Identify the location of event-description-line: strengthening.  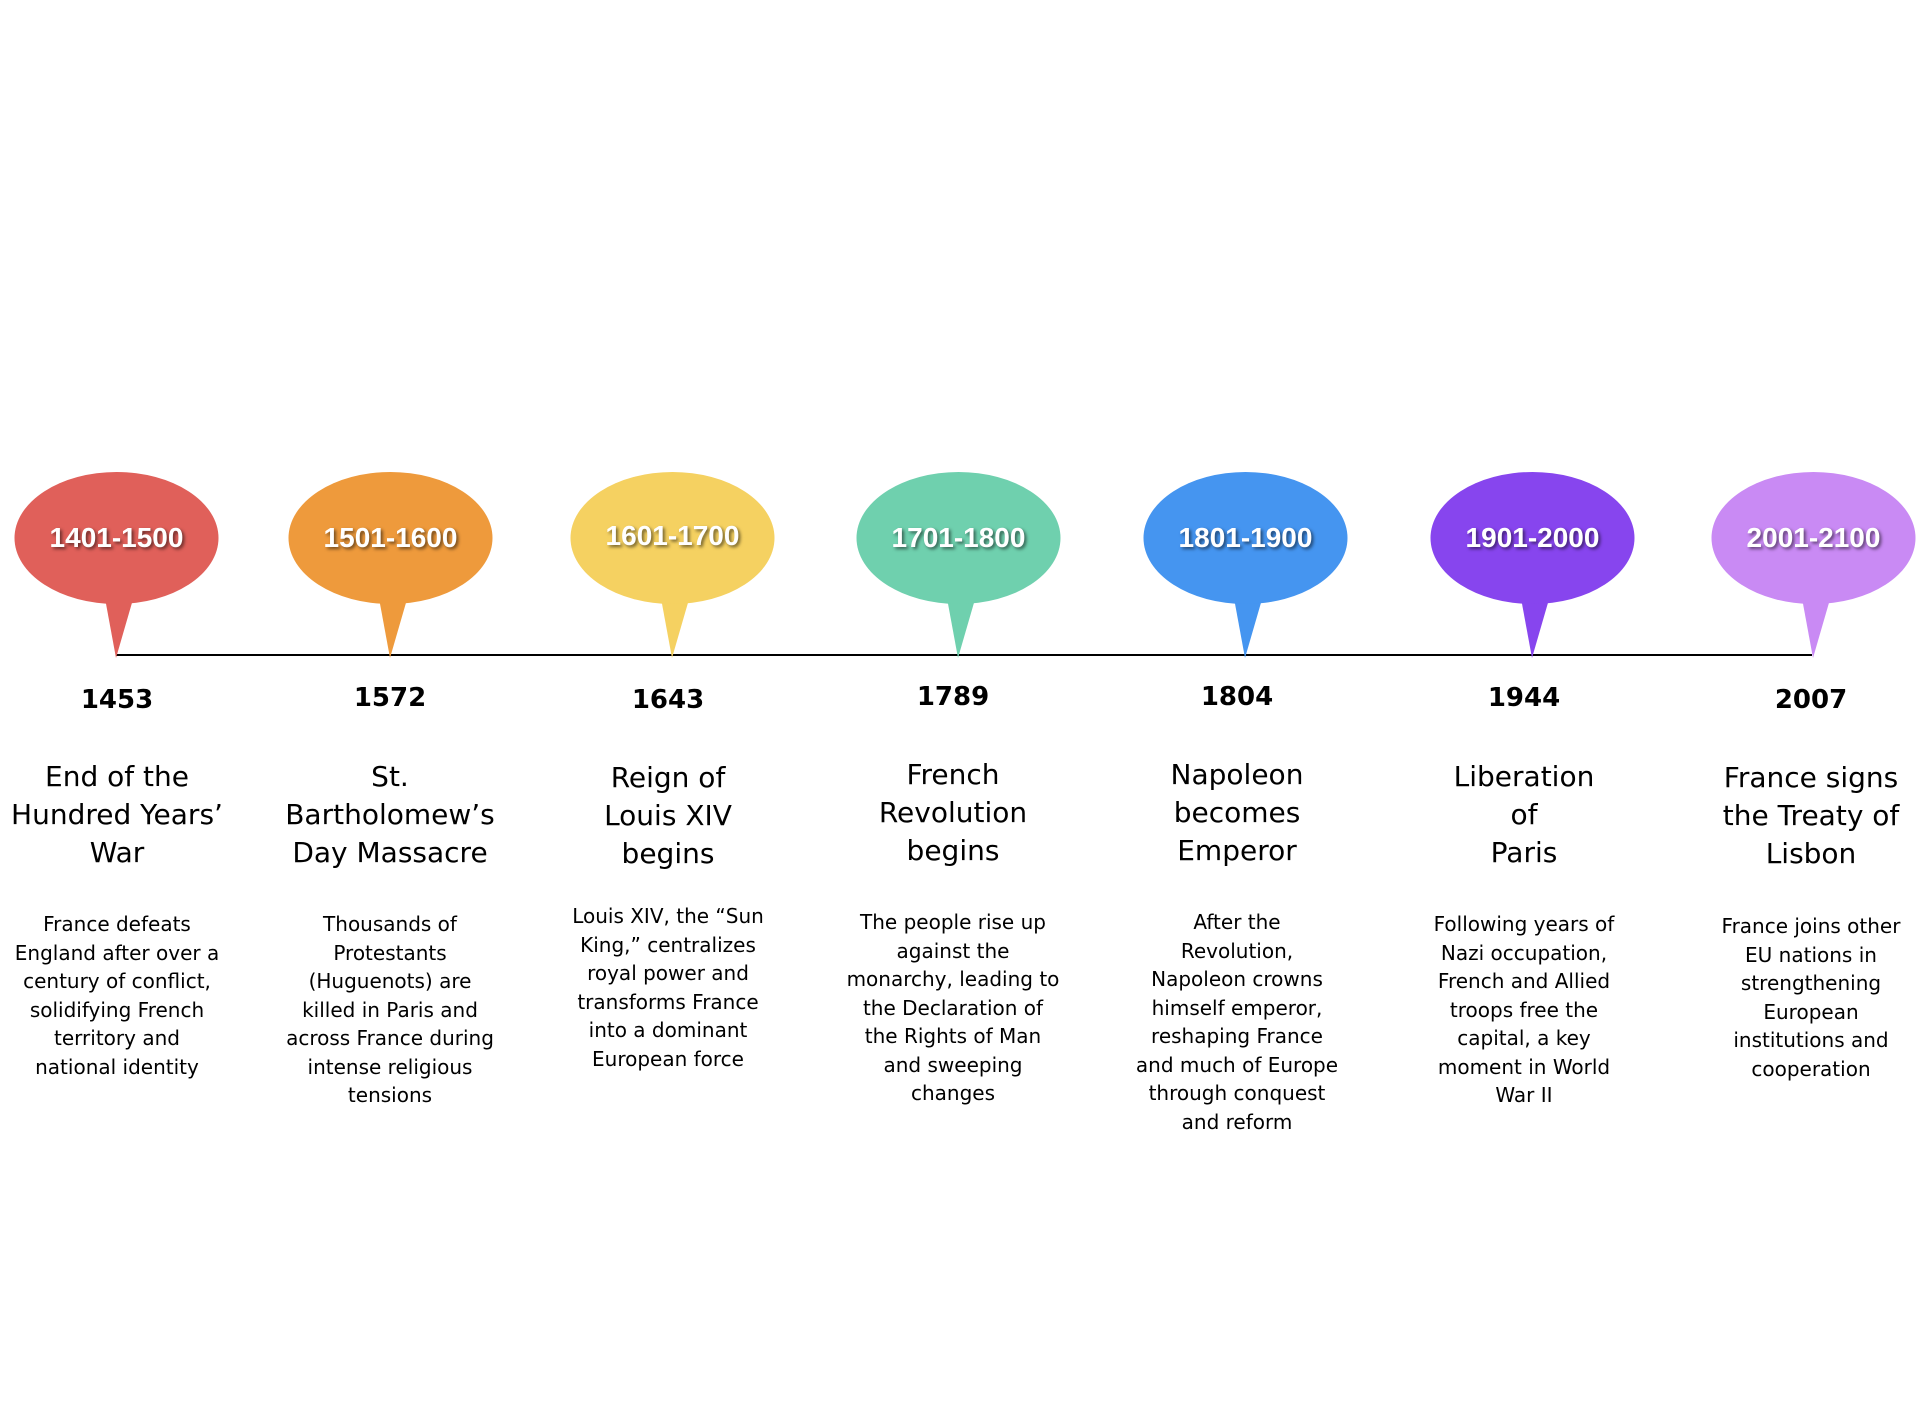
(1811, 983).